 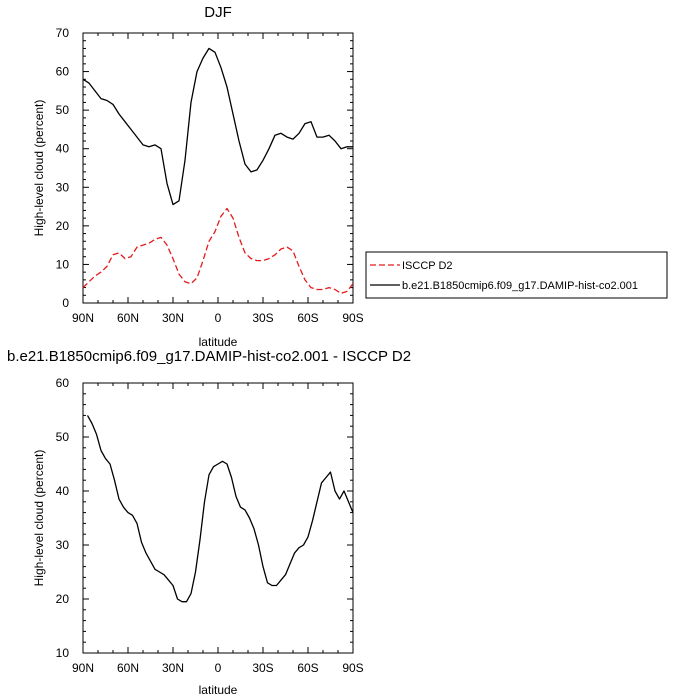 I want to click on top-y-tick-label: 40, so click(x=63, y=149).